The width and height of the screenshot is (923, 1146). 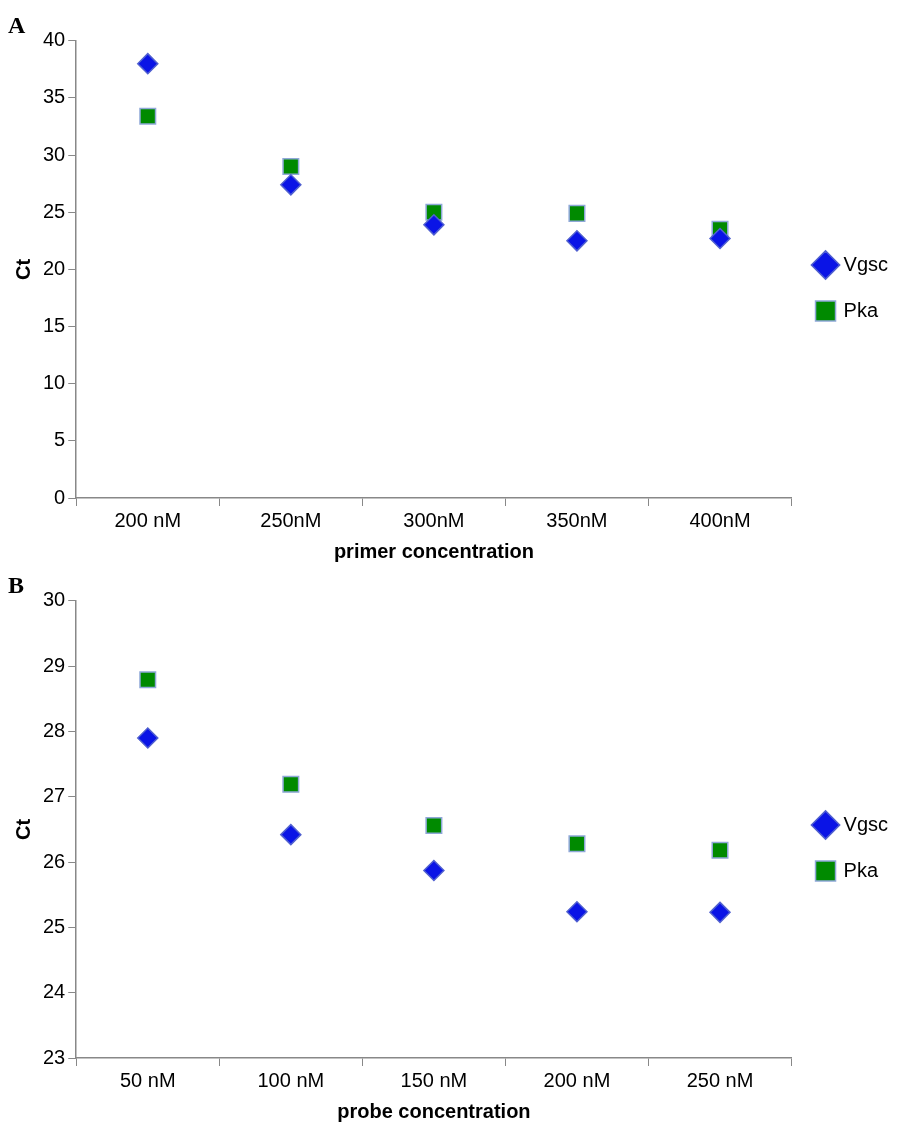 What do you see at coordinates (54, 96) in the screenshot?
I see `y-tick-label: 35` at bounding box center [54, 96].